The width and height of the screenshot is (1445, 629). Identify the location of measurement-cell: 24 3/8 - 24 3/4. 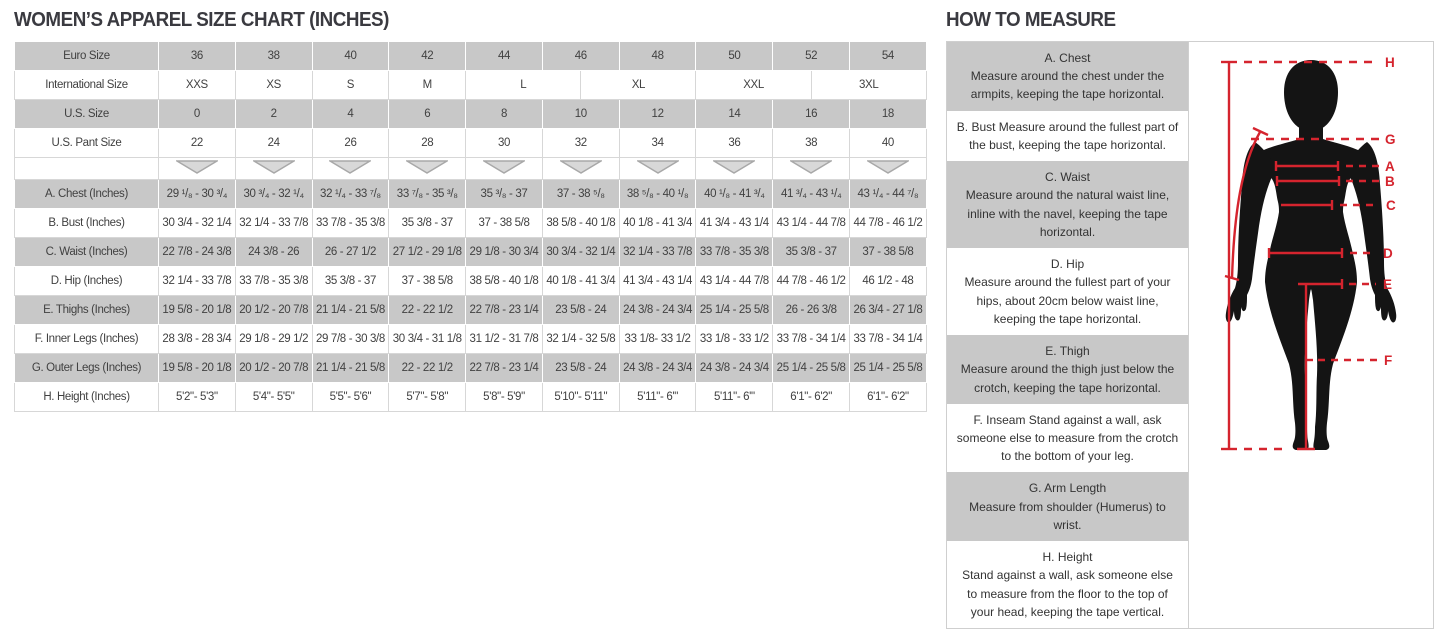
(657, 310).